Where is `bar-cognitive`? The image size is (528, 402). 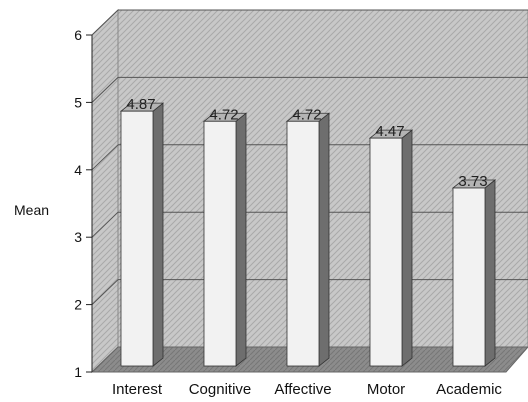
bar-cognitive is located at coordinates (220, 243).